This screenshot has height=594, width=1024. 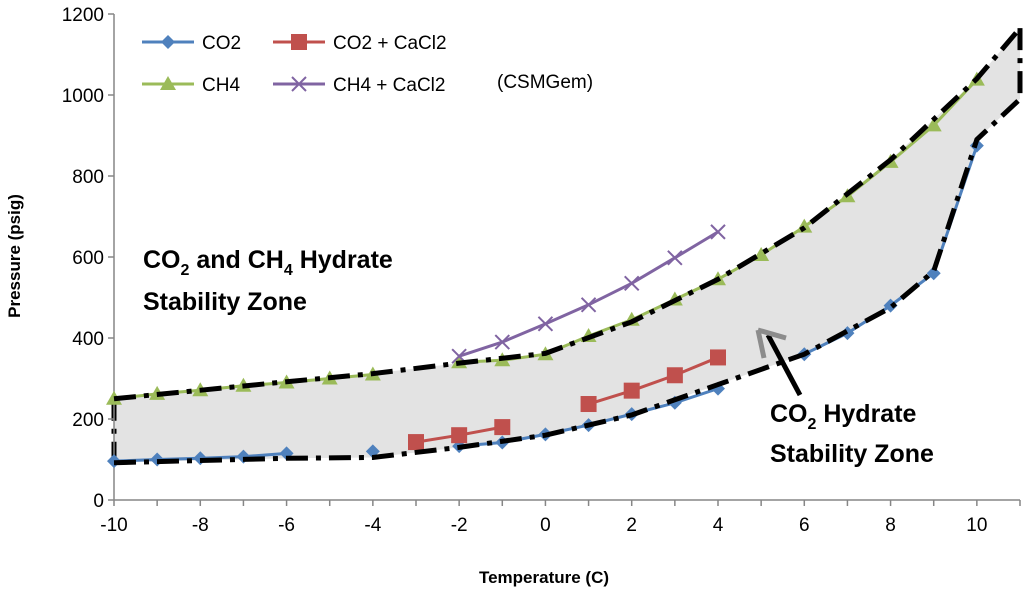 I want to click on y-axis-title: Pressure (psig), so click(x=14, y=256).